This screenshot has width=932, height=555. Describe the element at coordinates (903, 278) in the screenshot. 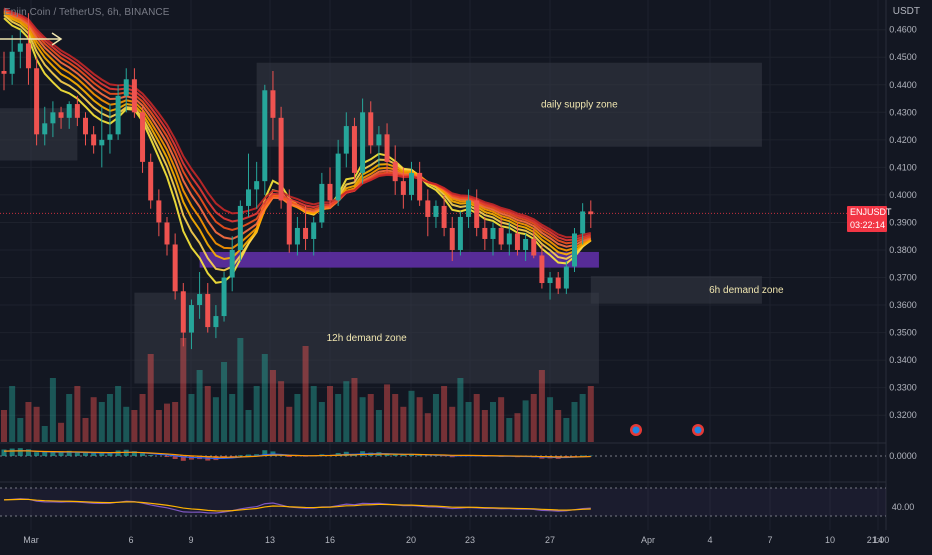

I see `y-axis-tick-label: 0.3700` at that location.